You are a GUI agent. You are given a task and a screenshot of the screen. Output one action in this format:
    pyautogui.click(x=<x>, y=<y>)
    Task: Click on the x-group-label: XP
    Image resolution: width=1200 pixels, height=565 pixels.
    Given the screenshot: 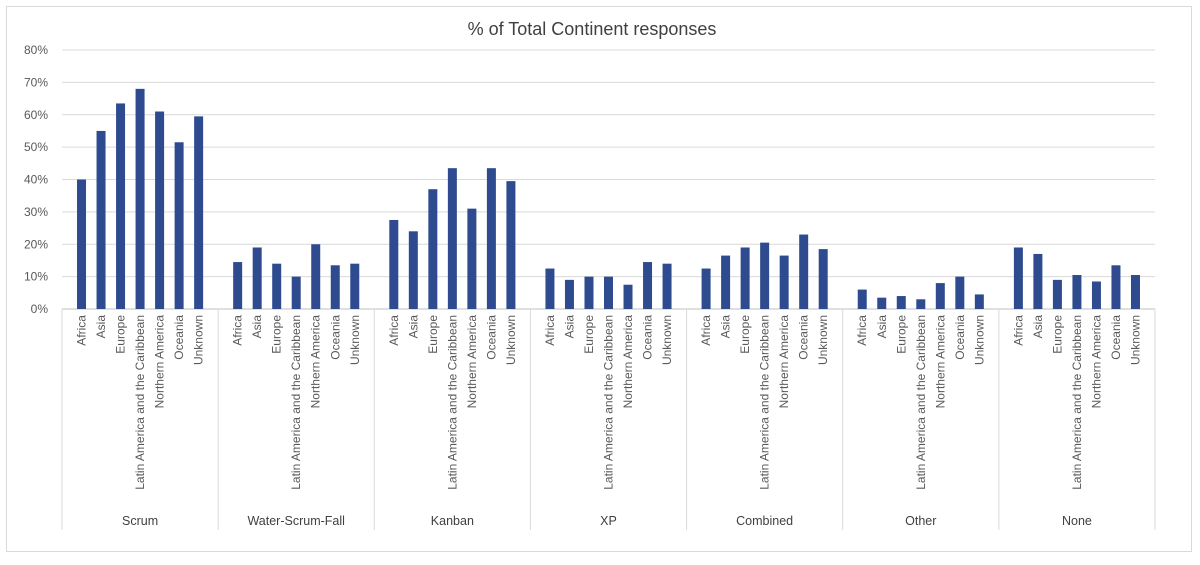 What is the action you would take?
    pyautogui.click(x=608, y=521)
    